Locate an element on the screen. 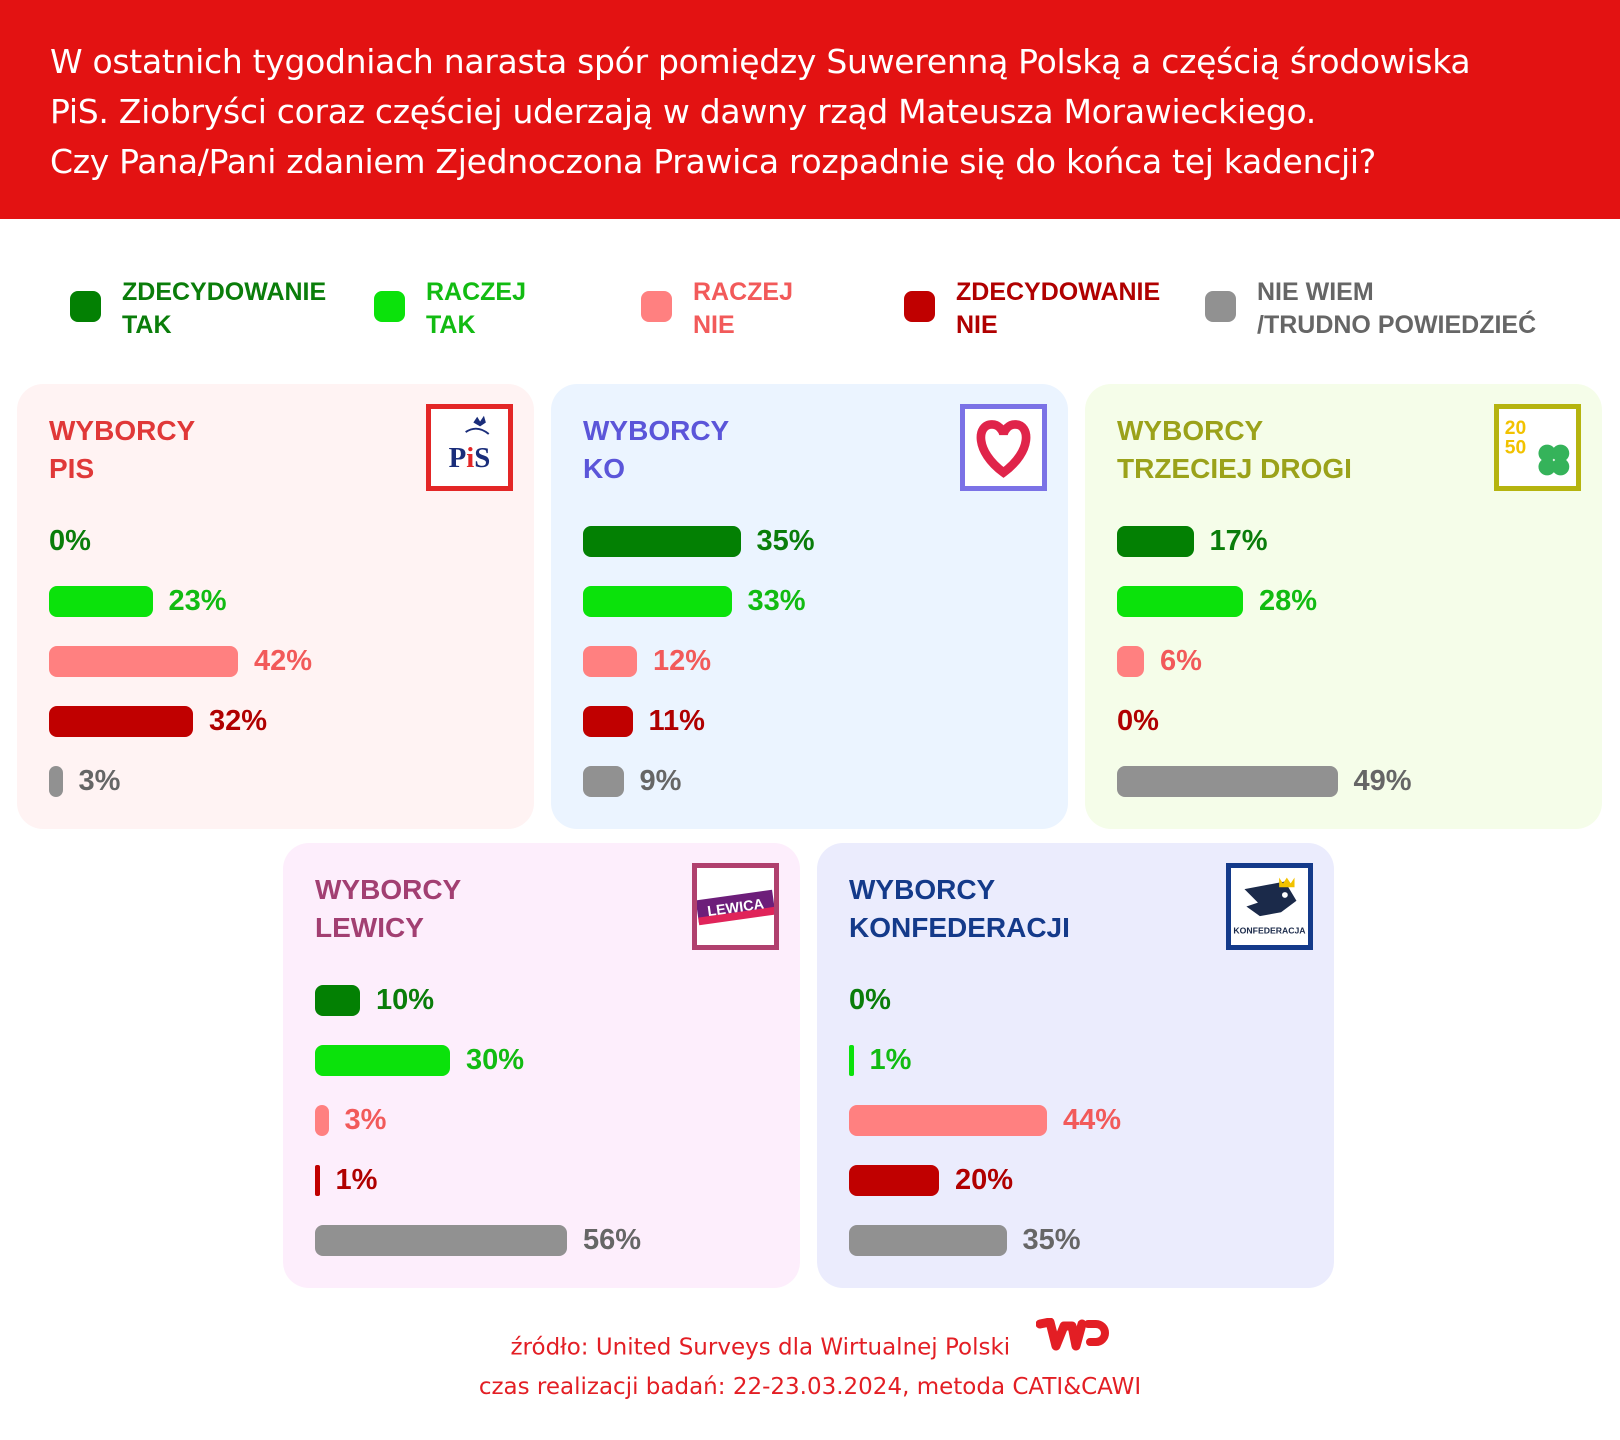 The image size is (1620, 1440). panel-ko: WYBORCY KO 35% 33% 12% 11% 9% is located at coordinates (809, 606).